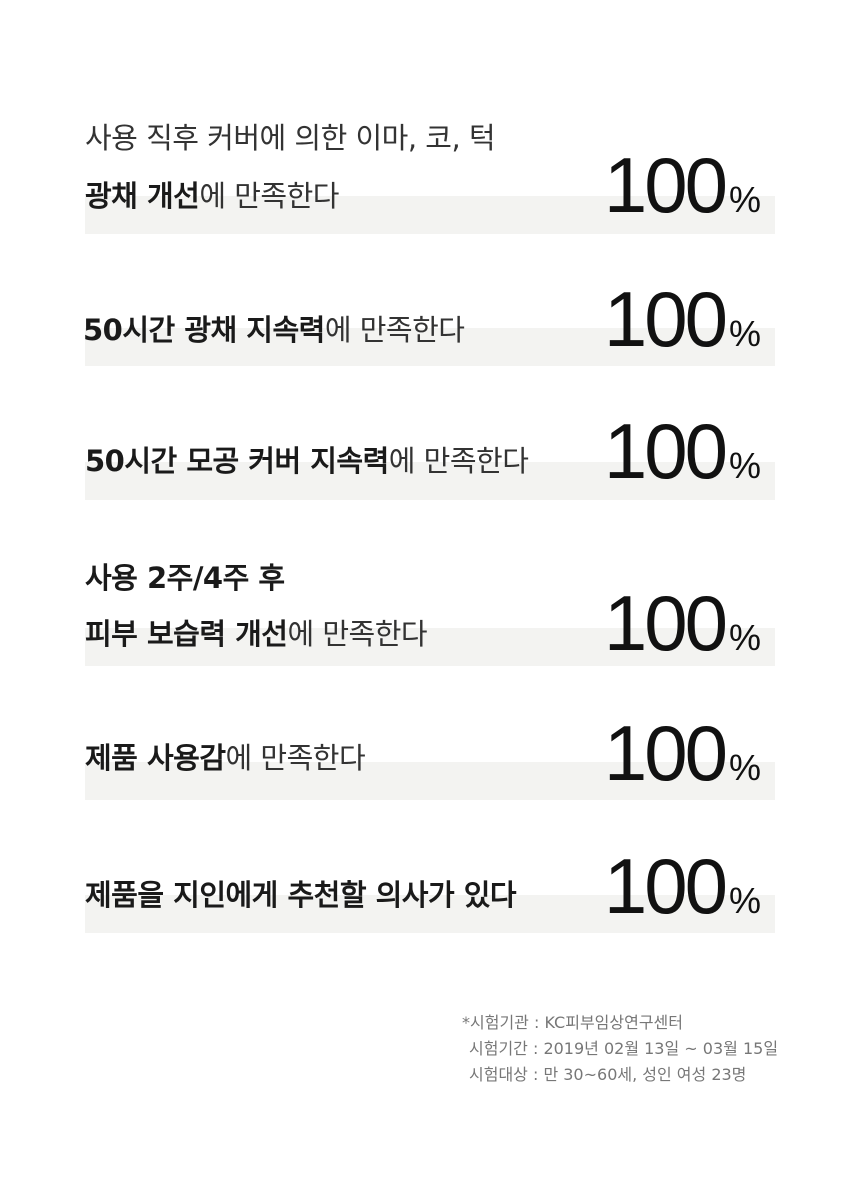 The height and width of the screenshot is (1200, 860). I want to click on row-label-line2: 제품을 지인에게 추천할 의사가 있다, so click(301, 895).